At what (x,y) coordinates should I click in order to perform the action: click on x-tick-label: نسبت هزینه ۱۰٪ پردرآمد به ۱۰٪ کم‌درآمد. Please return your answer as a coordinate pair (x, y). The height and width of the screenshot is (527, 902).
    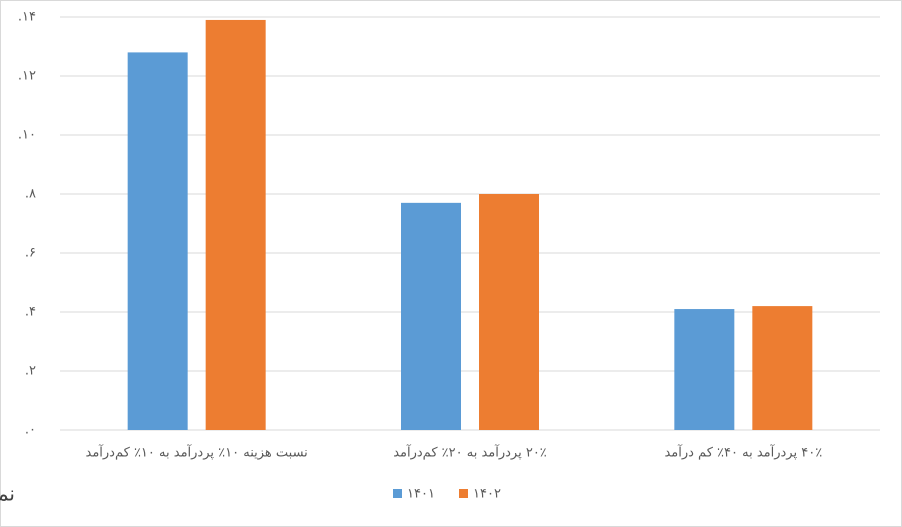
    Looking at the image, I should click on (197, 452).